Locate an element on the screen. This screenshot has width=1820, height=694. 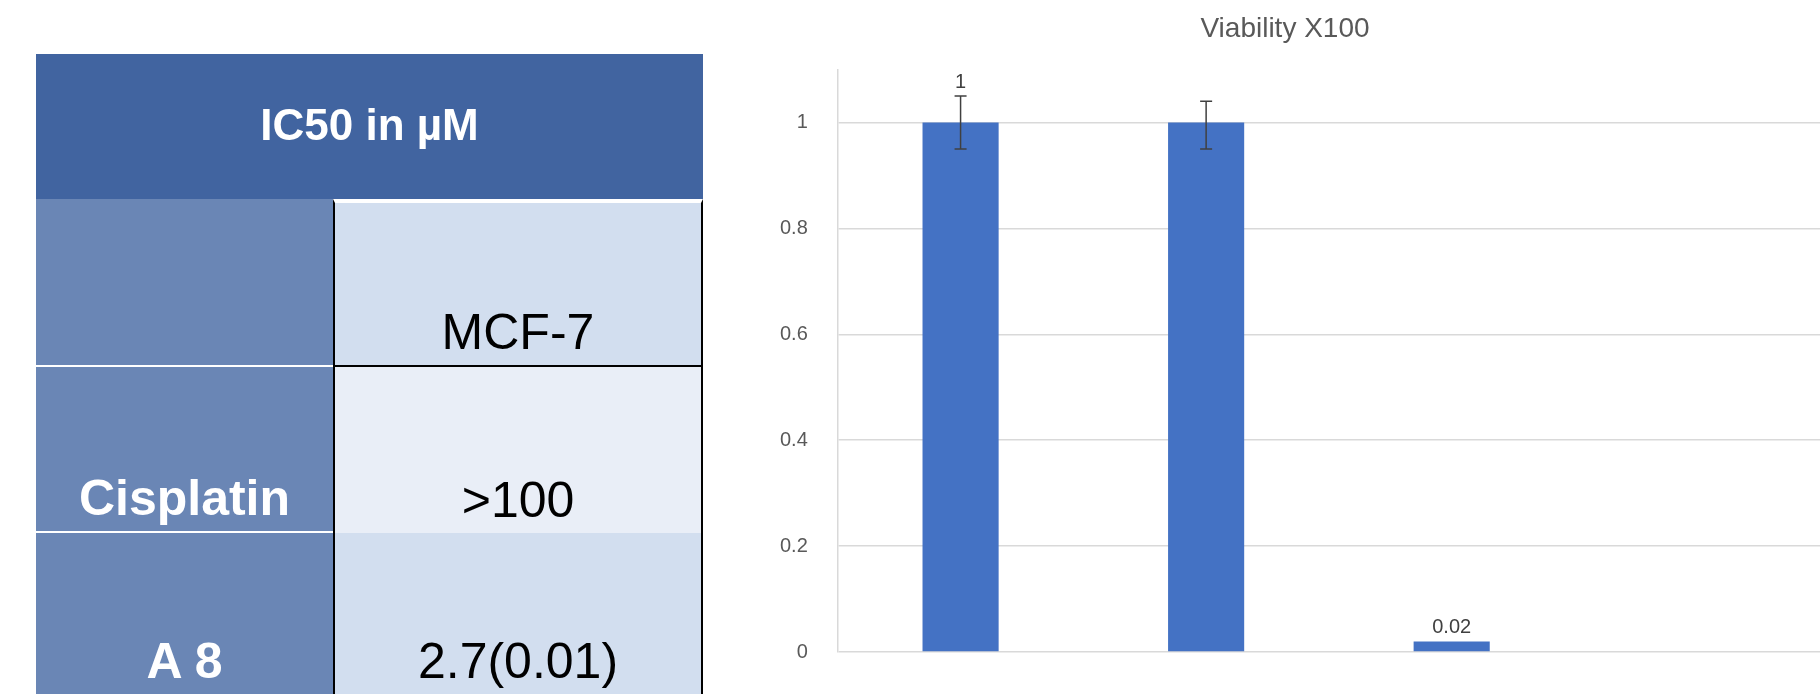
y-tick-label: 1 is located at coordinates (802, 121).